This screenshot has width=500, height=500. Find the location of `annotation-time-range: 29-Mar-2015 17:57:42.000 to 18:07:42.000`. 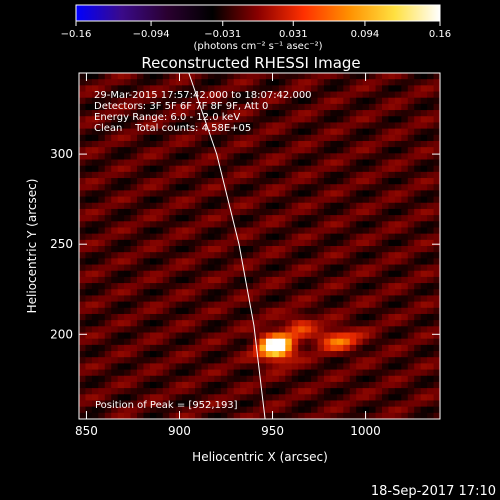

annotation-time-range: 29-Mar-2015 17:57:42.000 to 18:07:42.000 is located at coordinates (203, 95).